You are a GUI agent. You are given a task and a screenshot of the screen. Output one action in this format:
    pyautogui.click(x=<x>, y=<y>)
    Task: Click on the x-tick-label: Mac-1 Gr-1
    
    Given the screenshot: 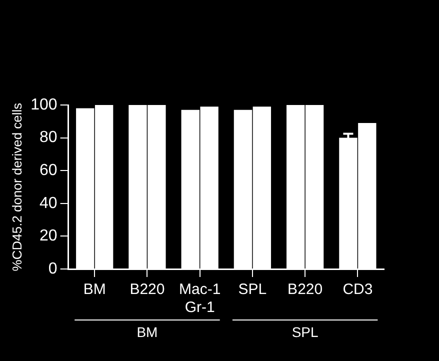 What is the action you would take?
    pyautogui.click(x=199, y=298)
    